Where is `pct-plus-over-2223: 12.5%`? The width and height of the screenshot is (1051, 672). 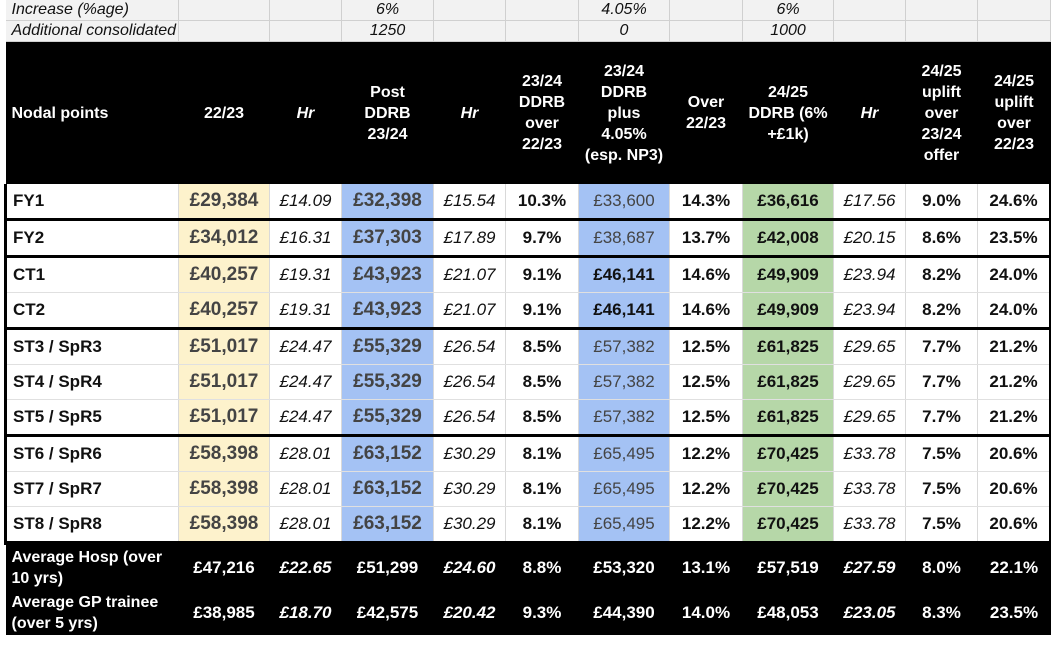 pct-plus-over-2223: 12.5% is located at coordinates (706, 346).